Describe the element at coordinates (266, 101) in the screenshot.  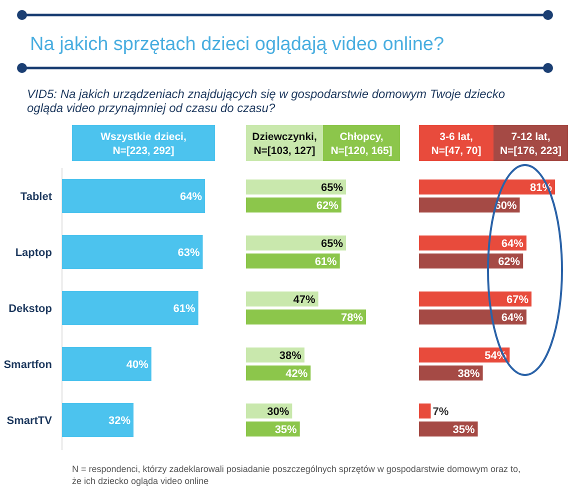
I see `text: VID5: Na jakich urządzeniach znajdujących się w gospodarstwie domowym Twoje dziecko ogląda video przynajmniej od czasu do czasu?` at that location.